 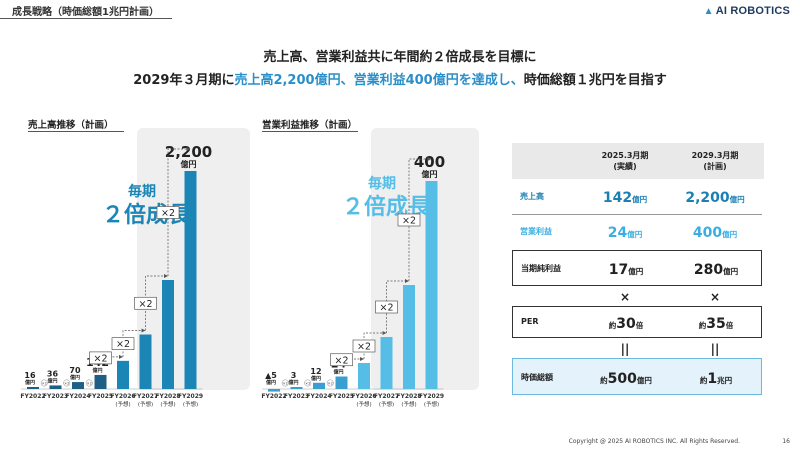 I want to click on sales-data-unit-fy2029: 億円, so click(x=189, y=164).